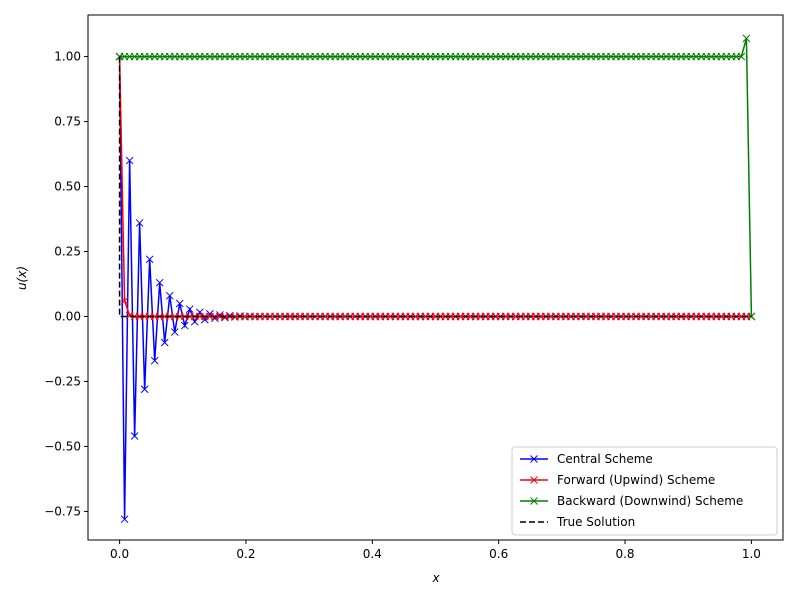 This screenshot has height=600, width=800. Describe the element at coordinates (498, 554) in the screenshot. I see `x-tick-label: 0.6` at that location.